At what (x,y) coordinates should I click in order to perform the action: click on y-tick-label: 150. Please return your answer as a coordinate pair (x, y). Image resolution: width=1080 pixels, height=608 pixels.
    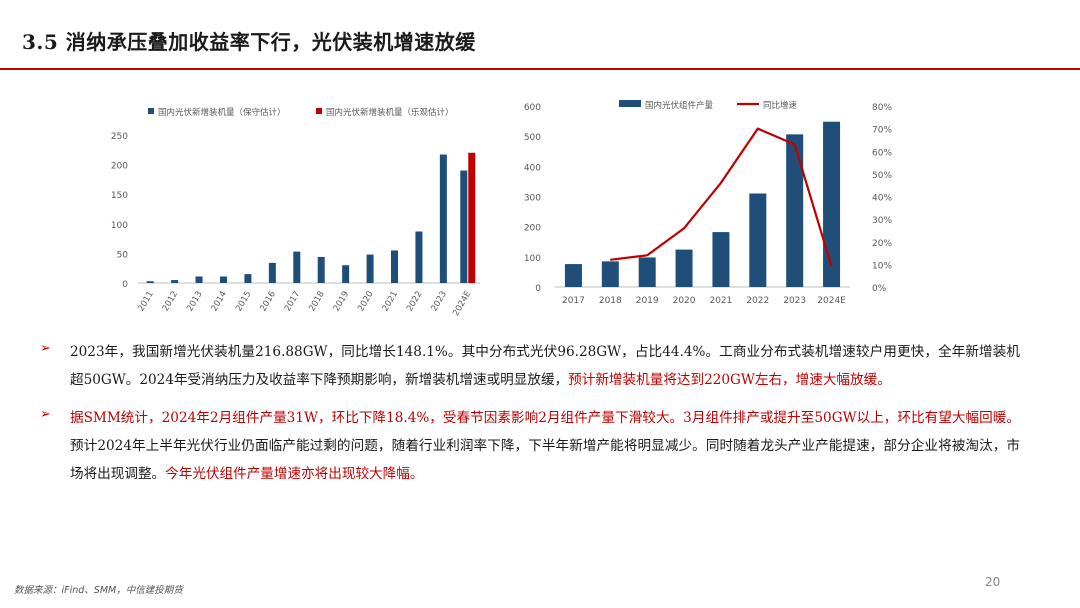
    Looking at the image, I should click on (119, 196).